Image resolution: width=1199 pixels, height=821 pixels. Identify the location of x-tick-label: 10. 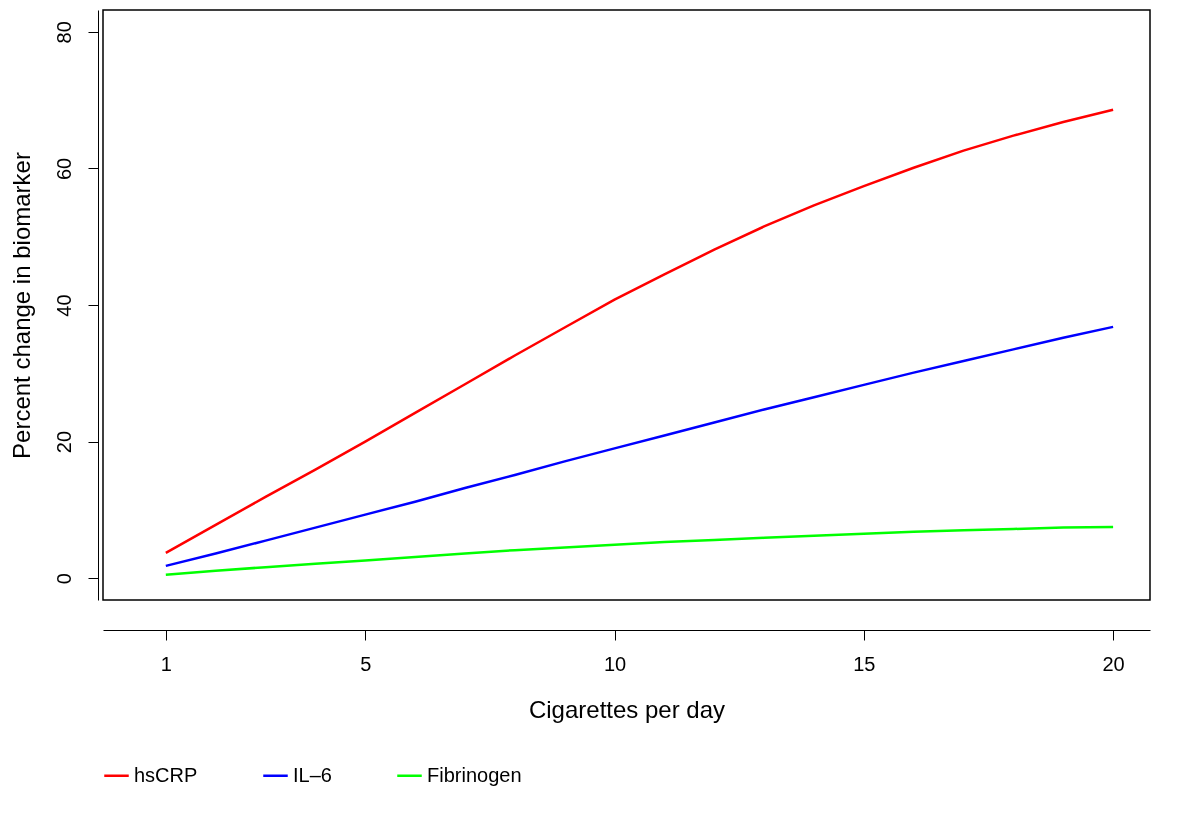
(615, 663).